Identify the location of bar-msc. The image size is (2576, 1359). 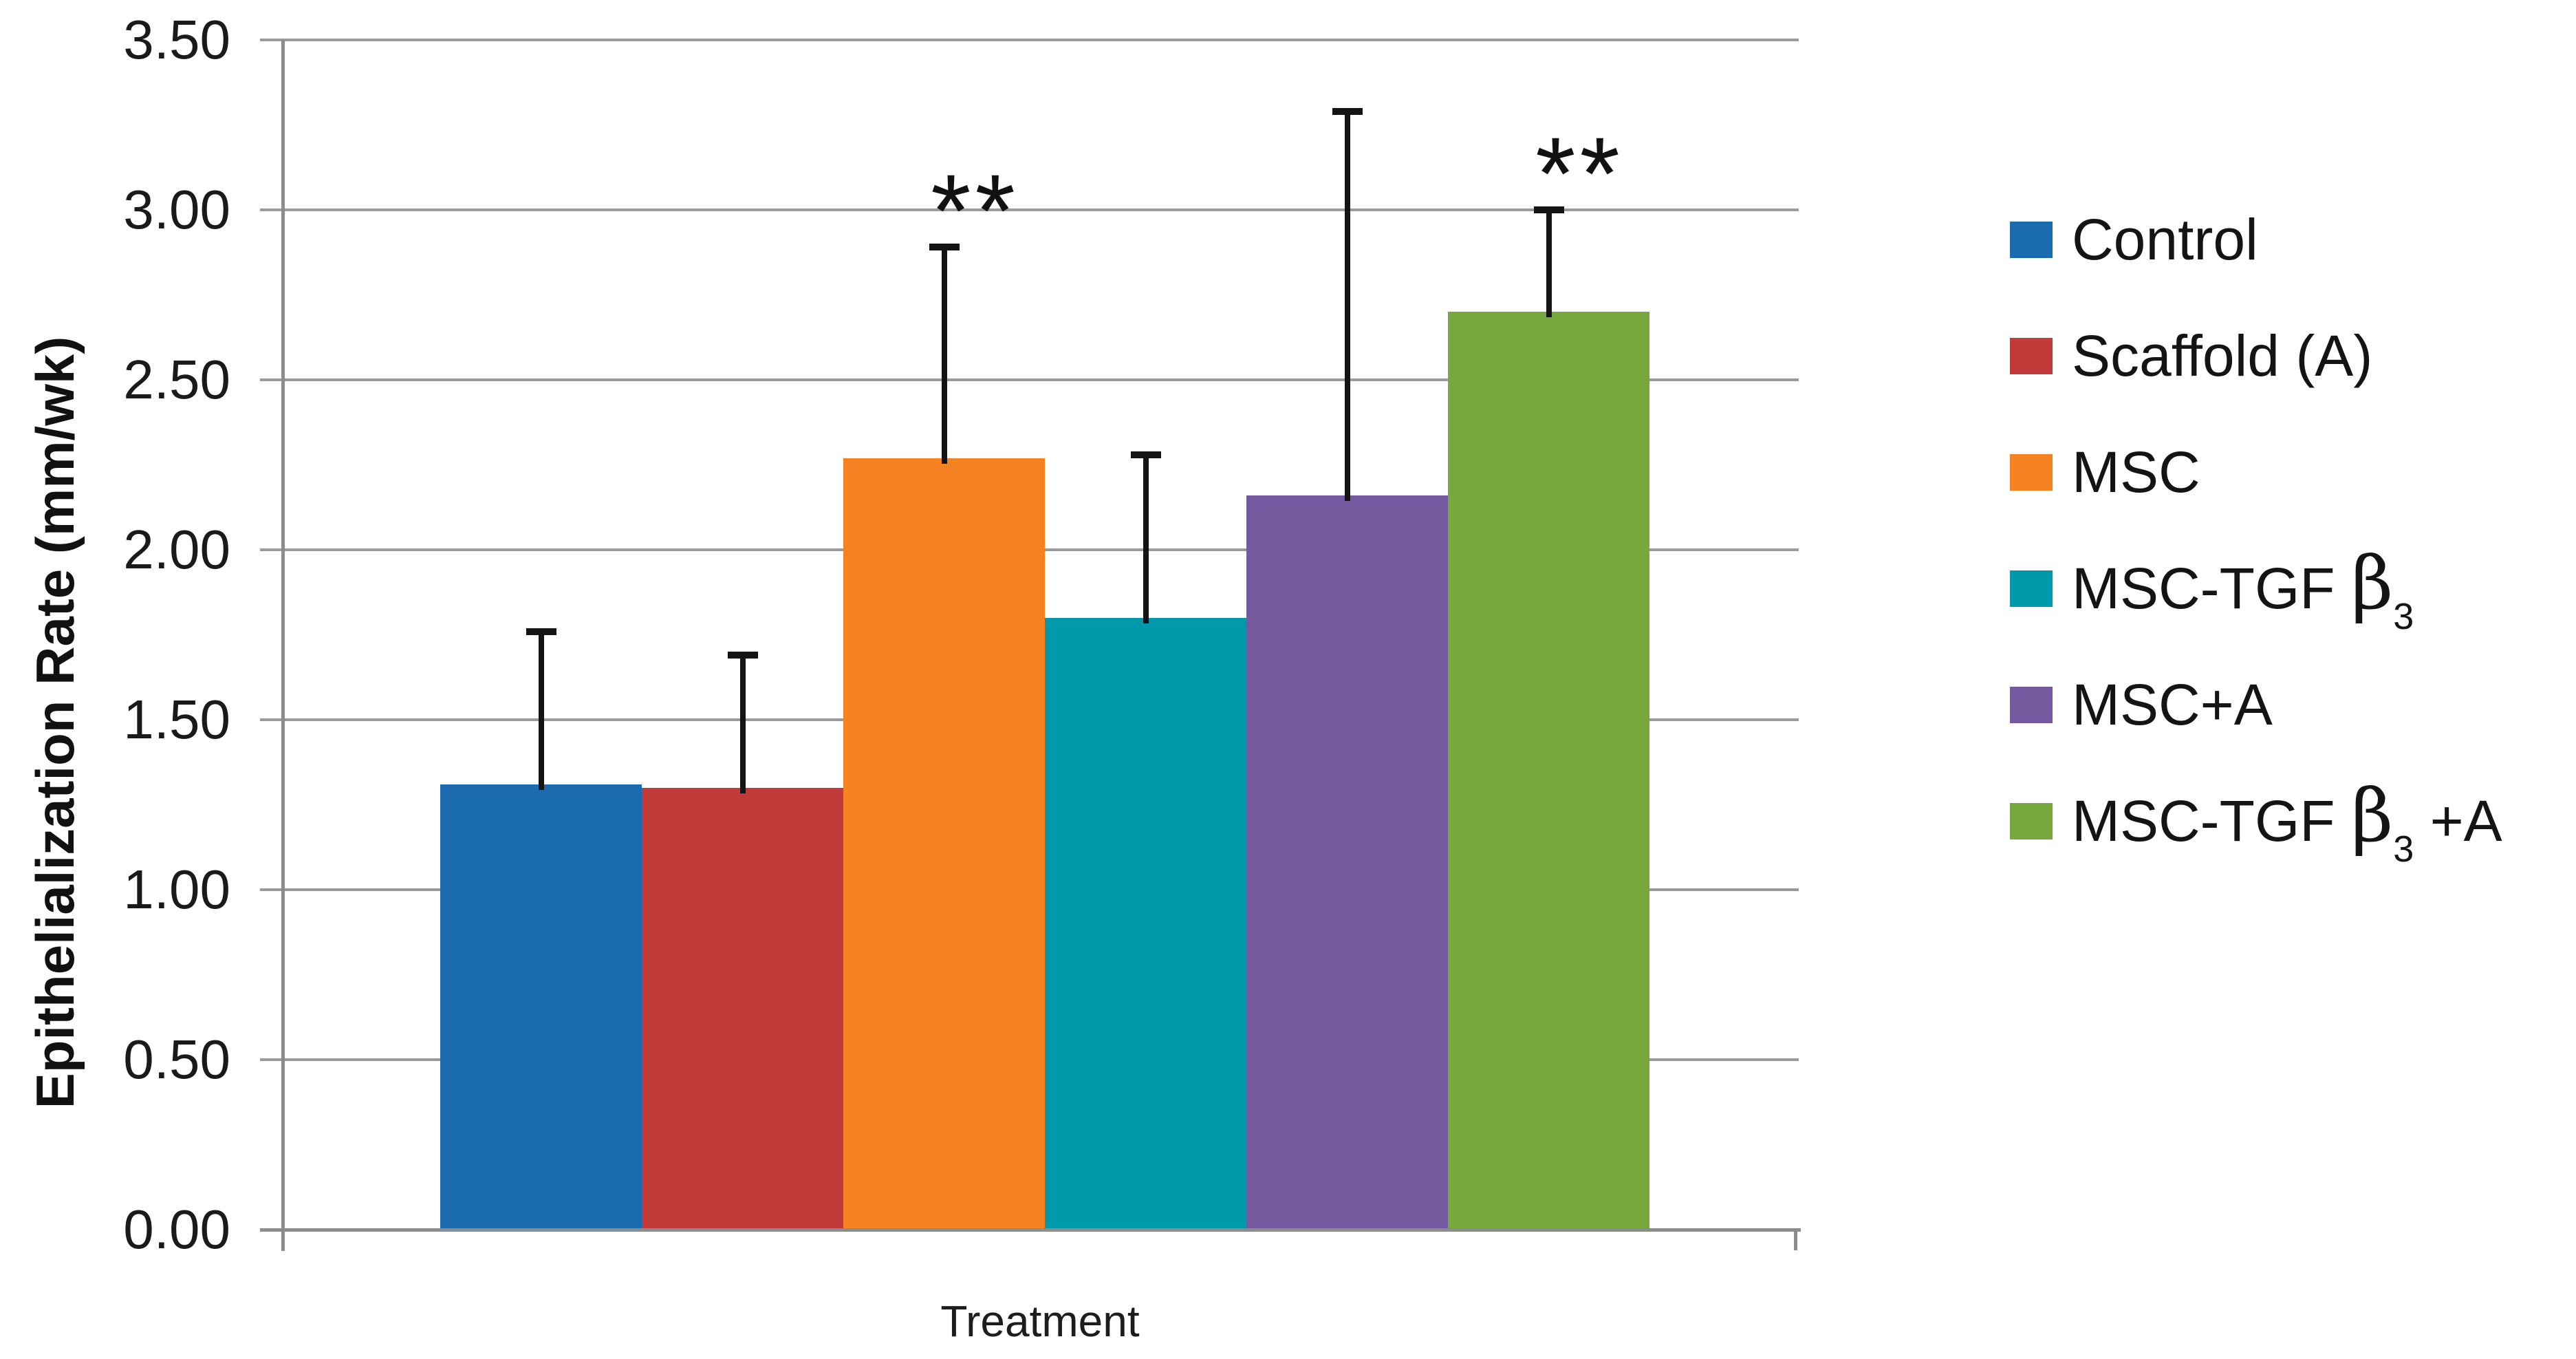
(944, 844).